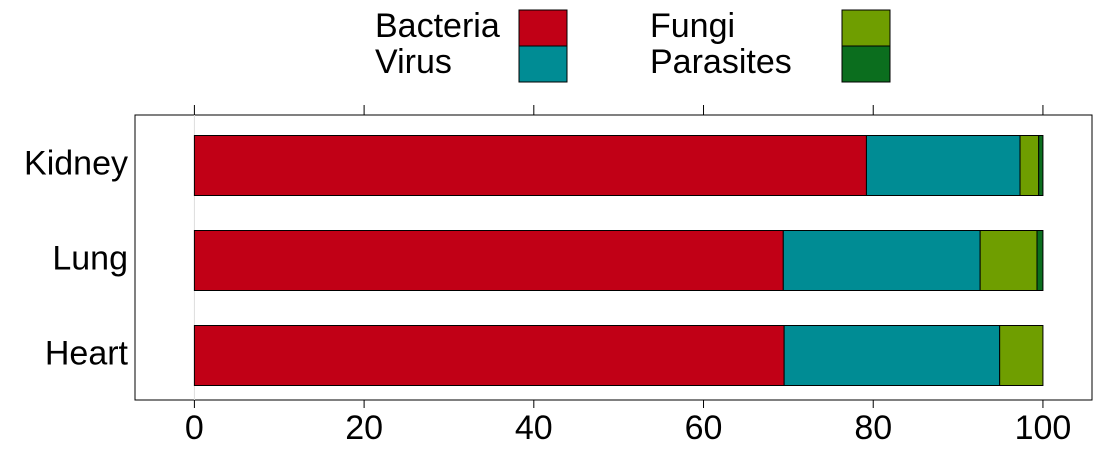  What do you see at coordinates (194, 428) in the screenshot?
I see `x-tick-label: 0` at bounding box center [194, 428].